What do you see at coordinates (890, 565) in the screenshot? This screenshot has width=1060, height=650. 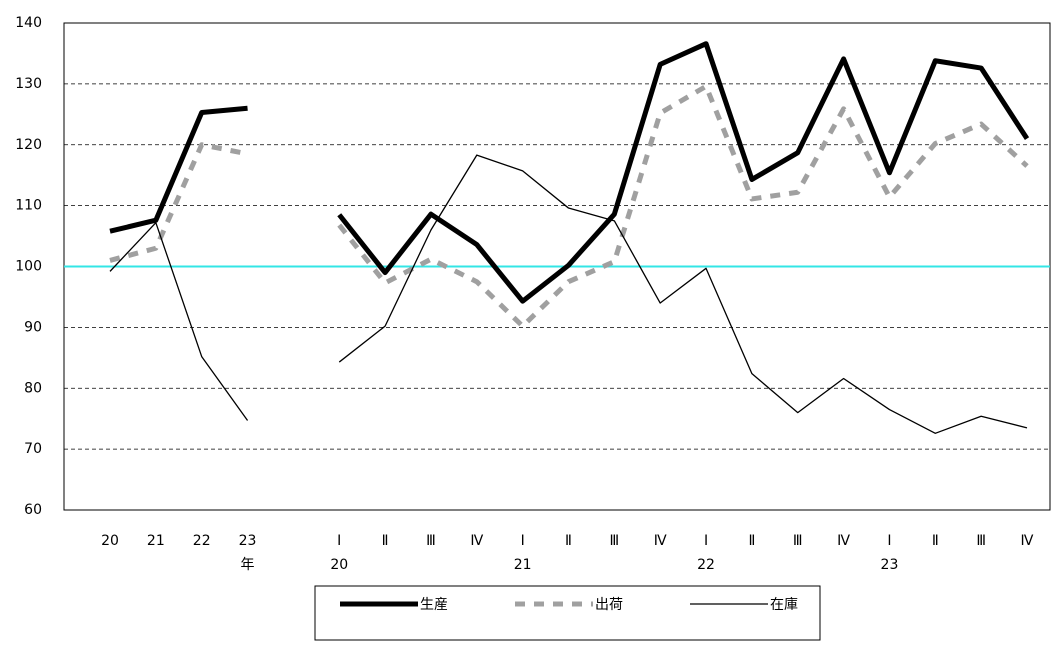 I see `x-group-label: 23` at bounding box center [890, 565].